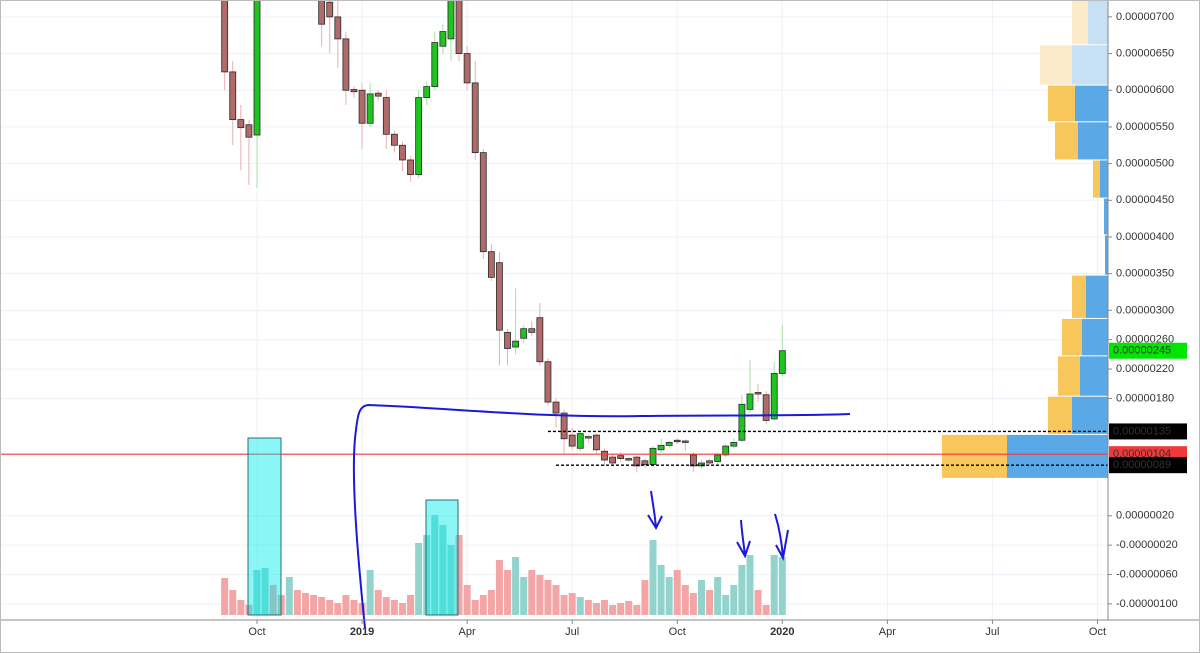 The width and height of the screenshot is (1200, 653). What do you see at coordinates (887, 632) in the screenshot?
I see `x-tick-label: Apr` at bounding box center [887, 632].